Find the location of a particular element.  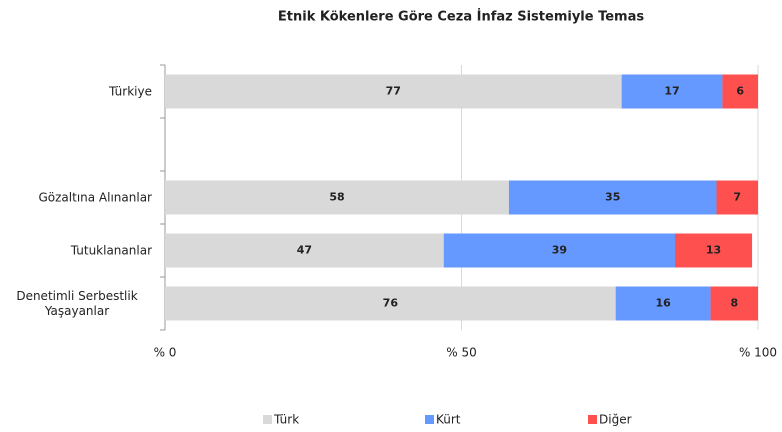

data-label: 7 is located at coordinates (737, 197).